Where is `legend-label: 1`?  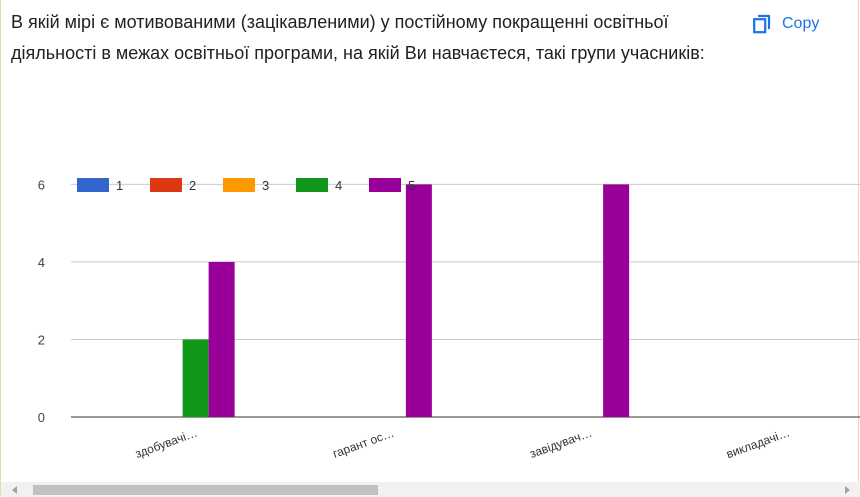 legend-label: 1 is located at coordinates (119, 185).